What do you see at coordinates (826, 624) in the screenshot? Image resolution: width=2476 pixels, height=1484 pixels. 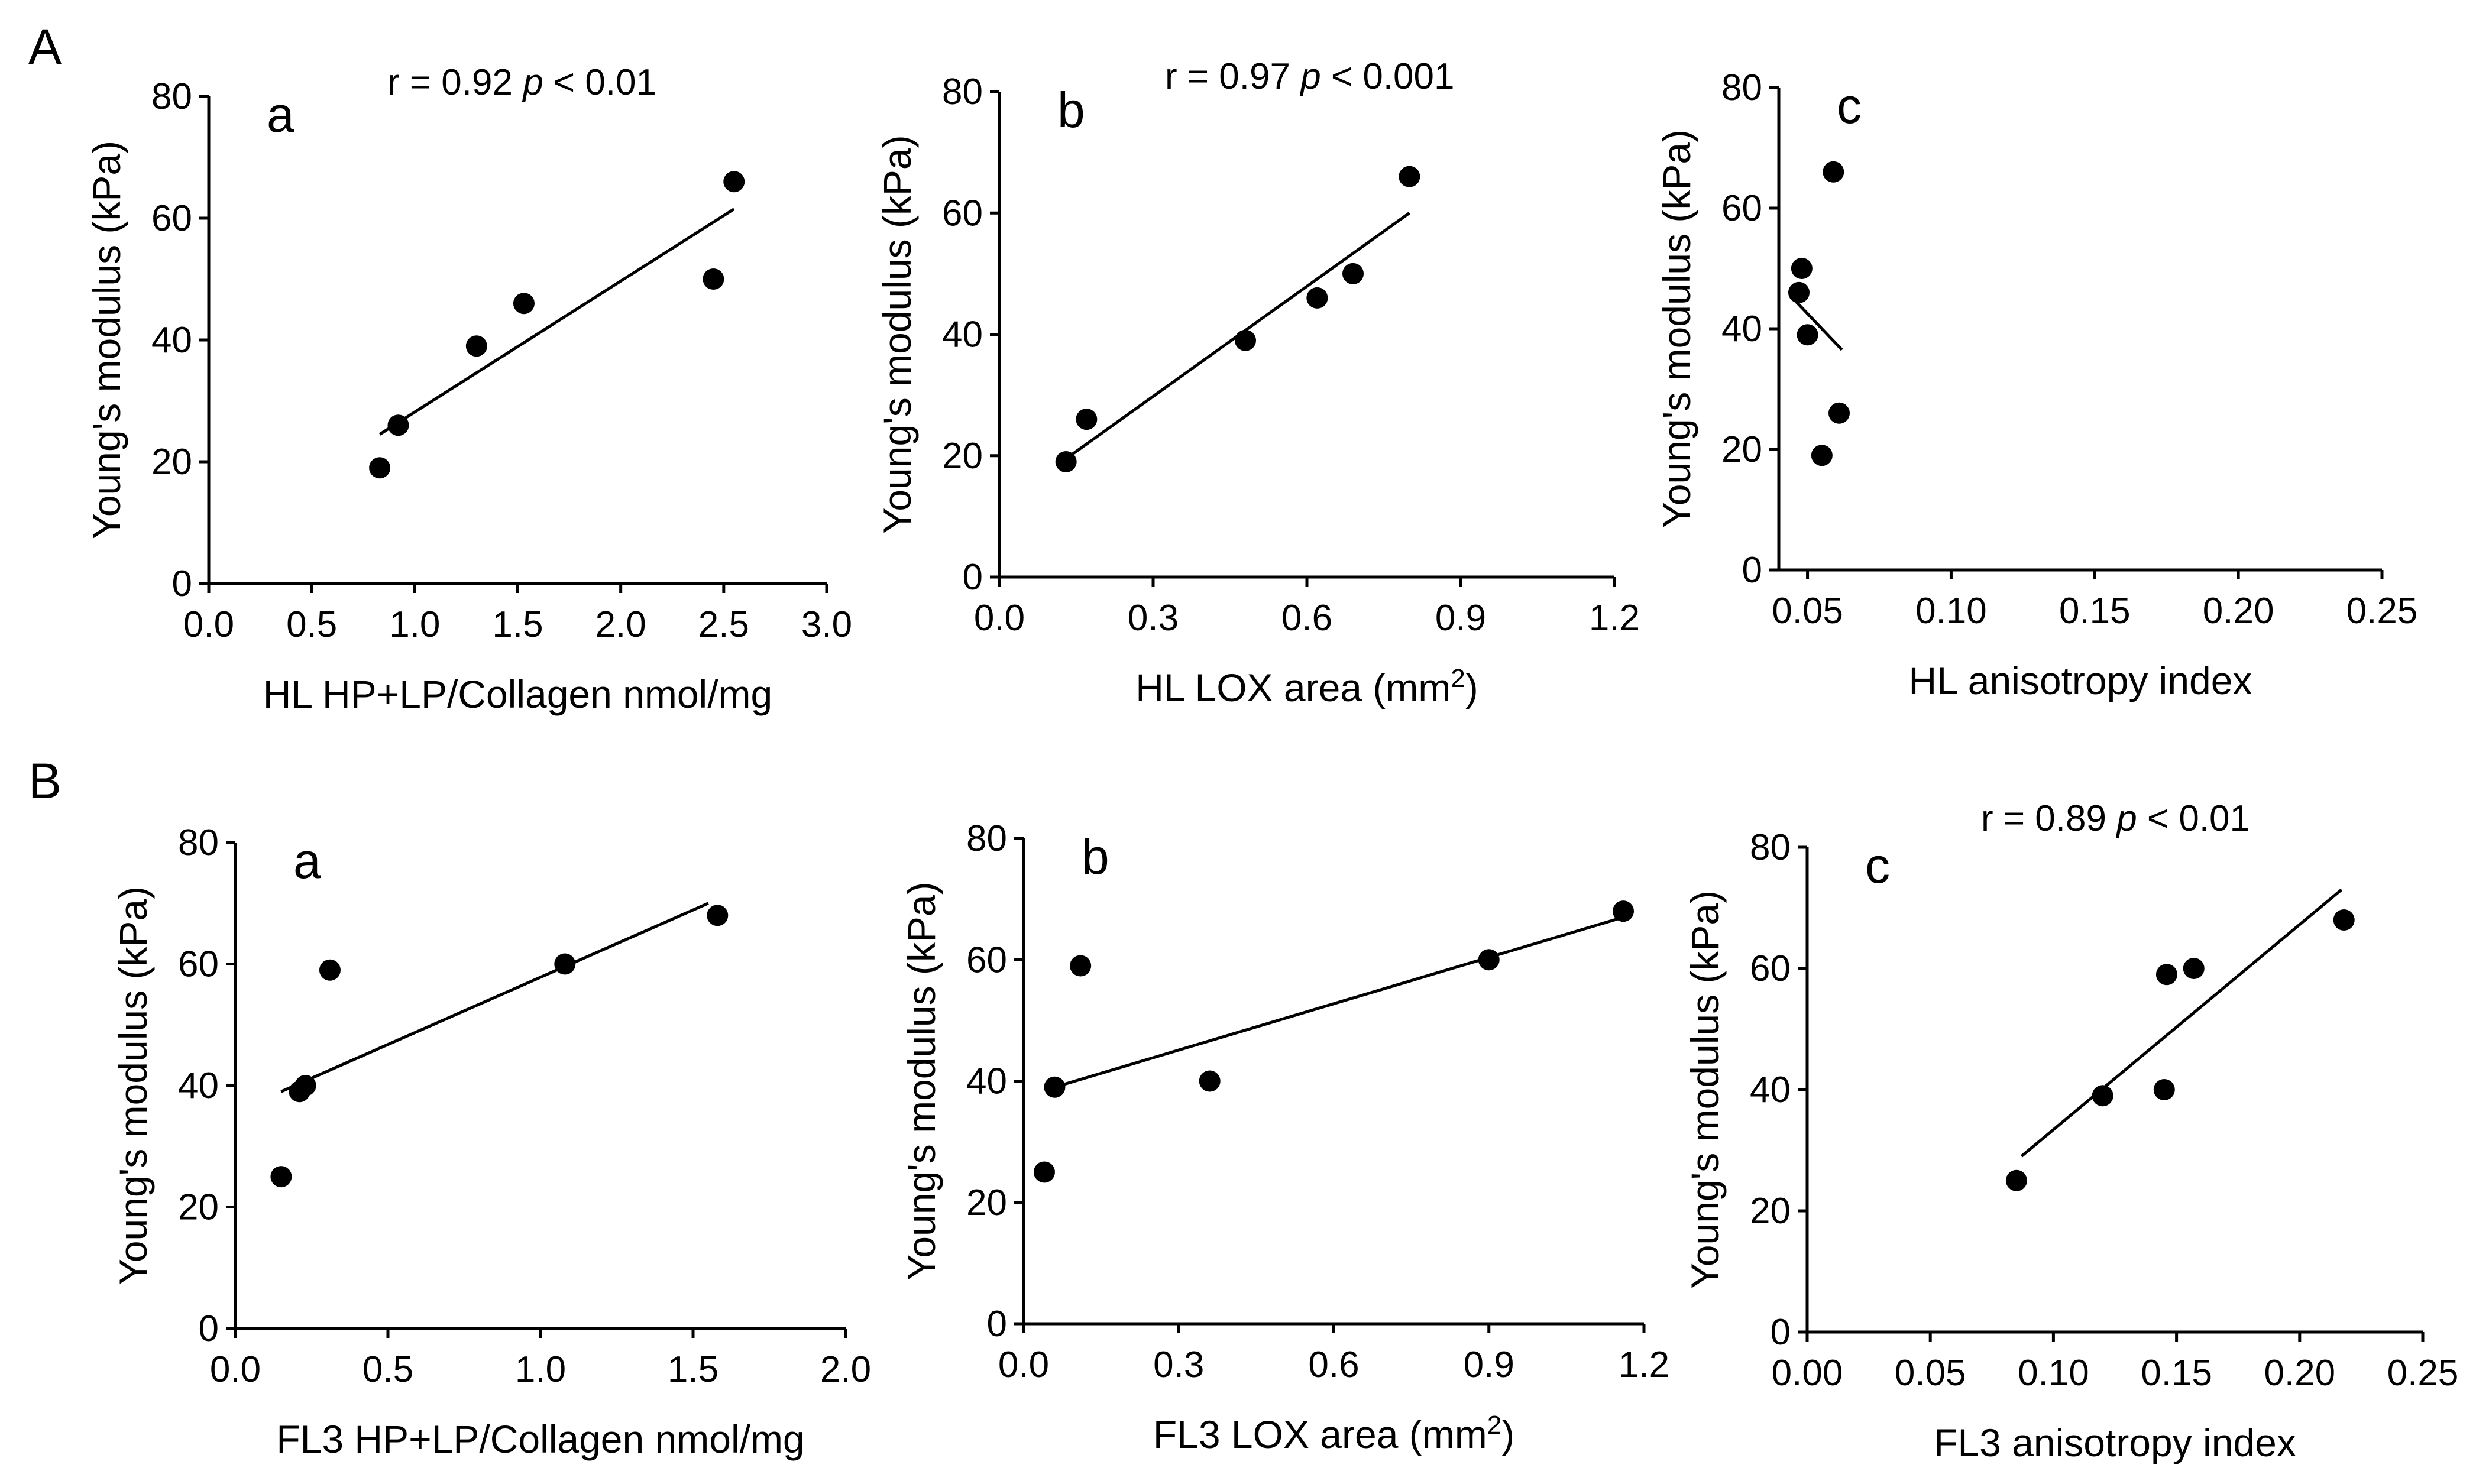 I see `x-tick-label: 3.0` at bounding box center [826, 624].